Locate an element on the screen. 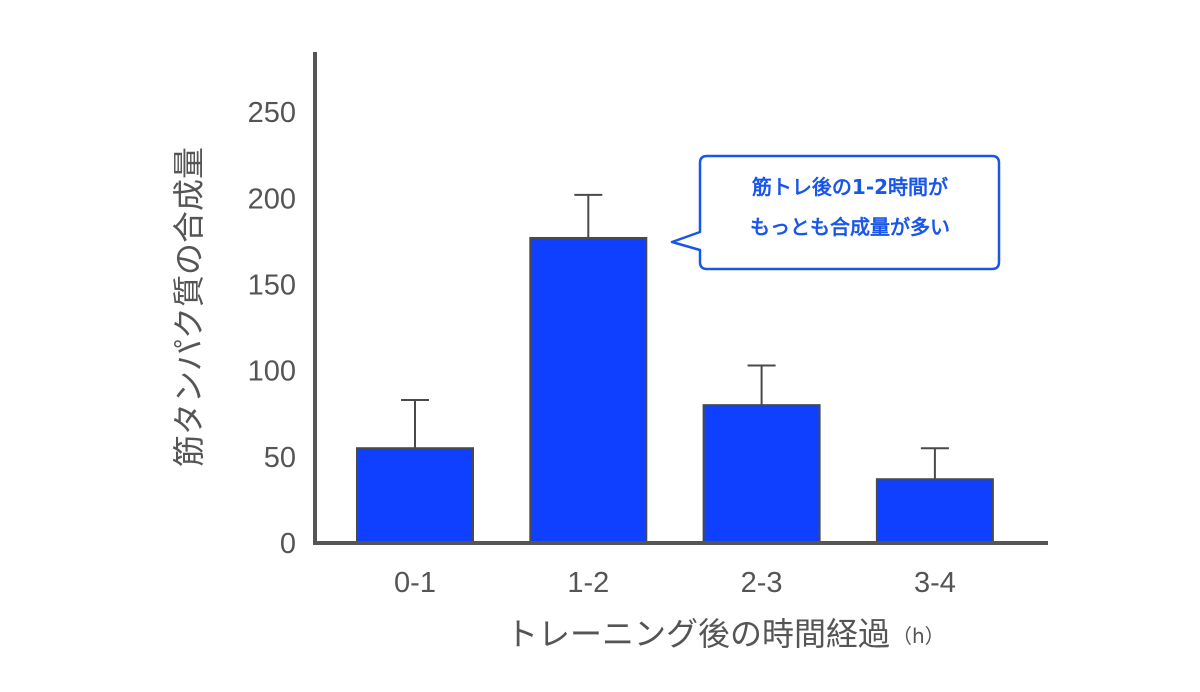 The width and height of the screenshot is (1200, 692). callout-line-2: もっとも合成量が多い is located at coordinates (850, 227).